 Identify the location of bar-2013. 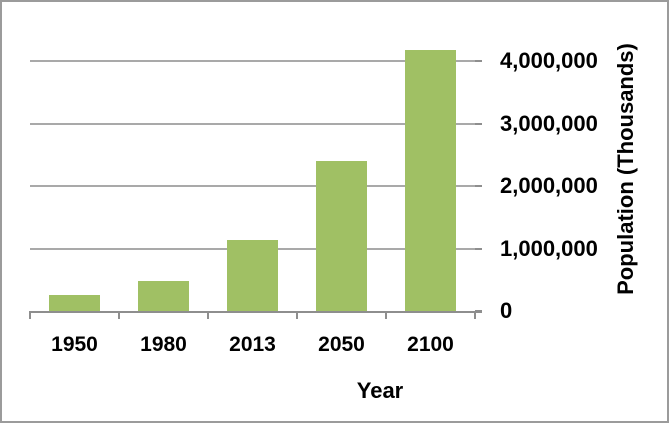
(252, 275).